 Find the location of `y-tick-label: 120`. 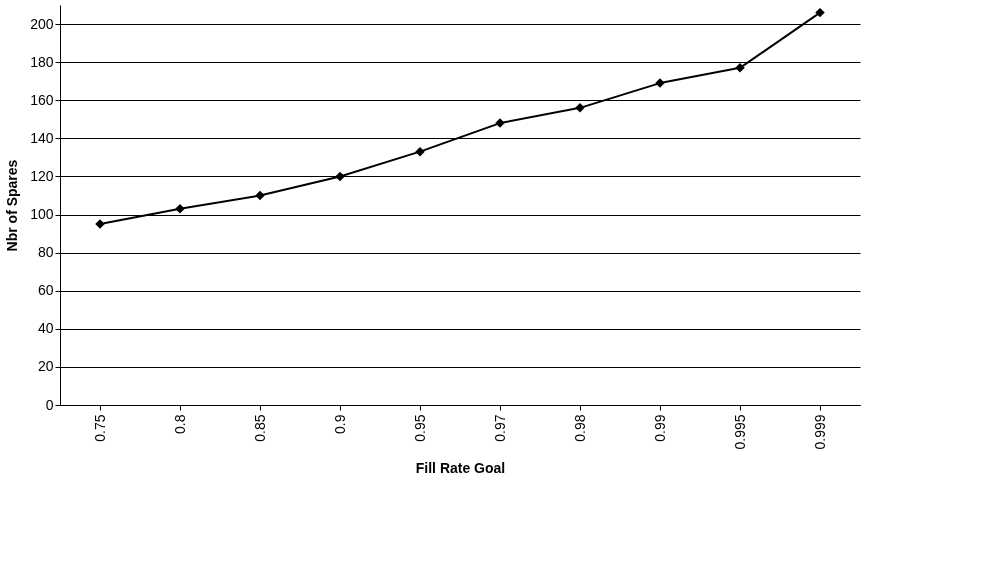

y-tick-label: 120 is located at coordinates (42, 175).